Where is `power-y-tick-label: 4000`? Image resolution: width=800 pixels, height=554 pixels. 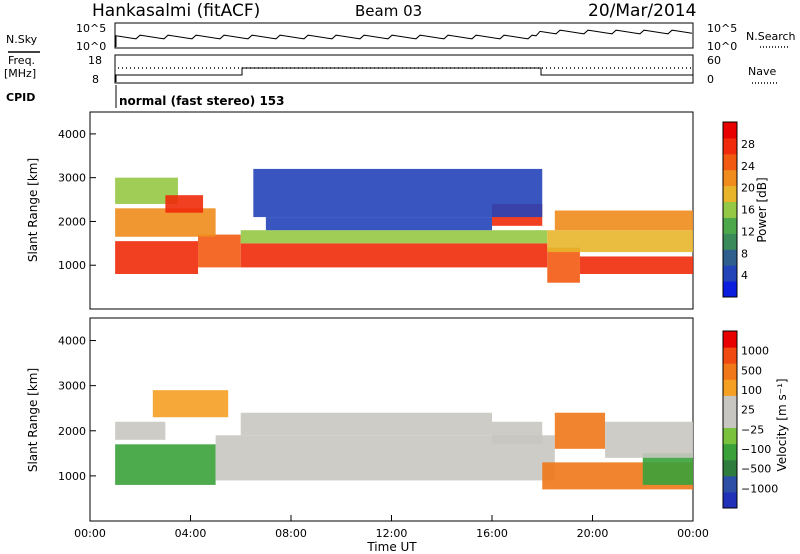
power-y-tick-label: 4000 is located at coordinates (72, 134).